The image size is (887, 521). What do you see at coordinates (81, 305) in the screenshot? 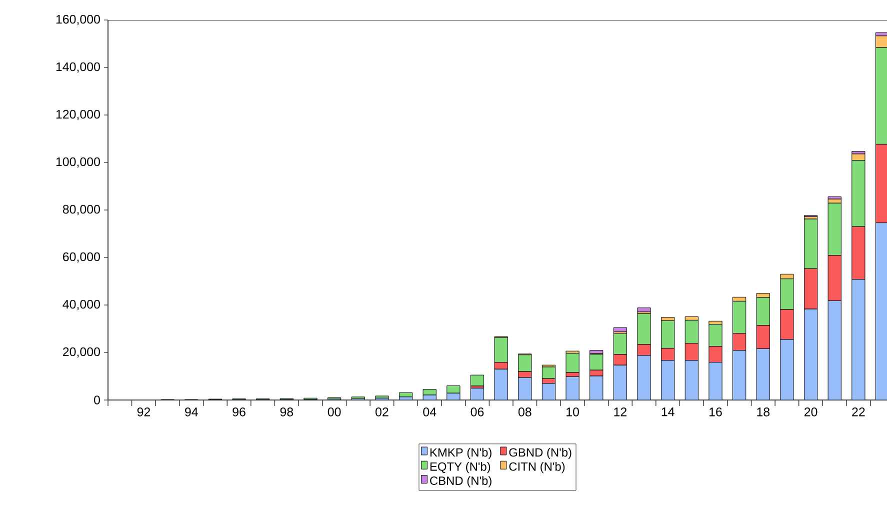
I see `y-tick-label: 40,000` at bounding box center [81, 305].